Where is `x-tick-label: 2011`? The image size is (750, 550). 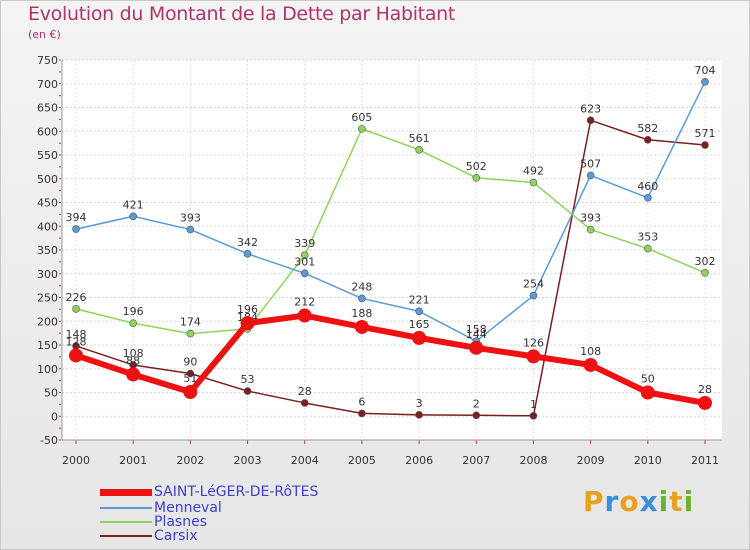
x-tick-label: 2011 is located at coordinates (705, 460).